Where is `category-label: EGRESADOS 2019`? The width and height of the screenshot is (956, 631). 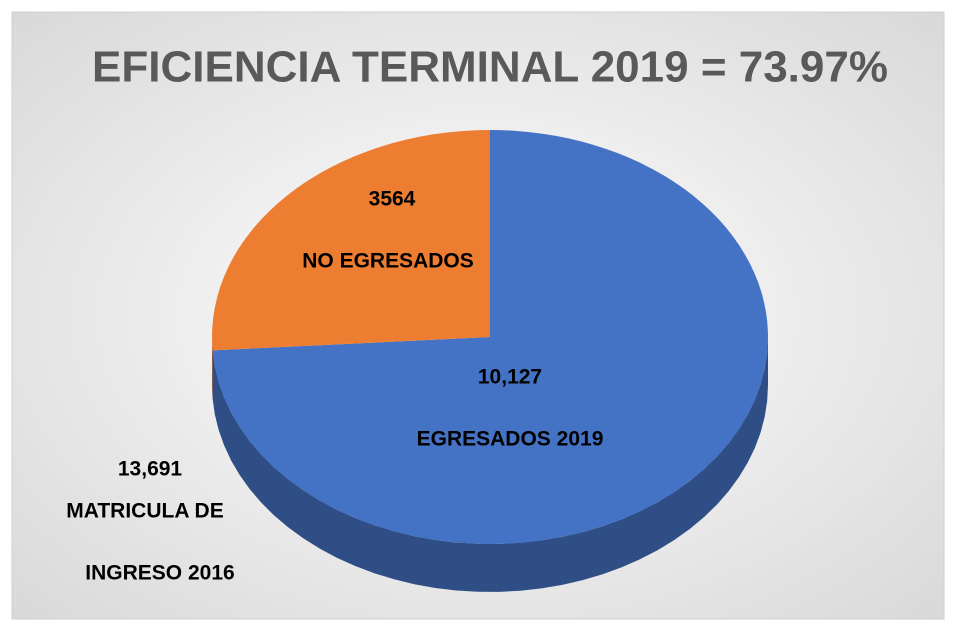 category-label: EGRESADOS 2019 is located at coordinates (510, 439).